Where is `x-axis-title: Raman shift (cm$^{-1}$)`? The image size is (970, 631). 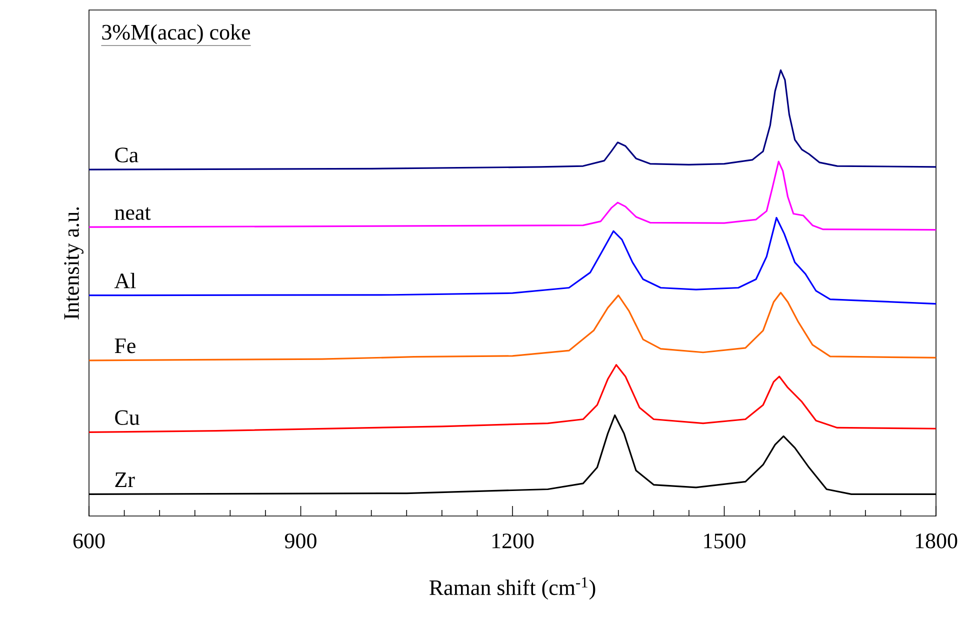 x-axis-title: Raman shift (cm$^{-1}$) is located at coordinates (513, 588).